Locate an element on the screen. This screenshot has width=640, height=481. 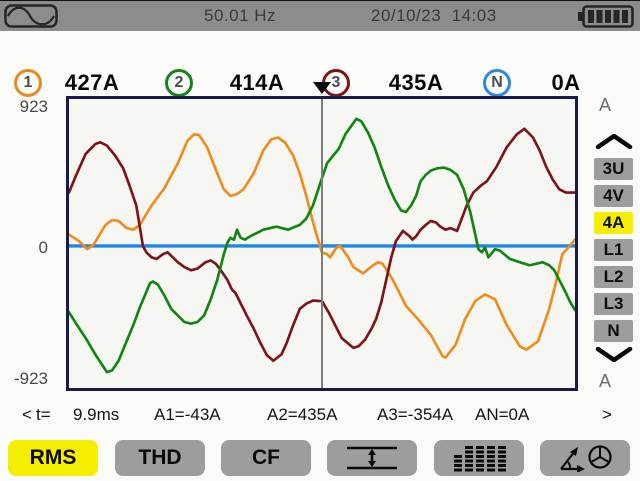
sidebar-item-n: N is located at coordinates (613, 331).